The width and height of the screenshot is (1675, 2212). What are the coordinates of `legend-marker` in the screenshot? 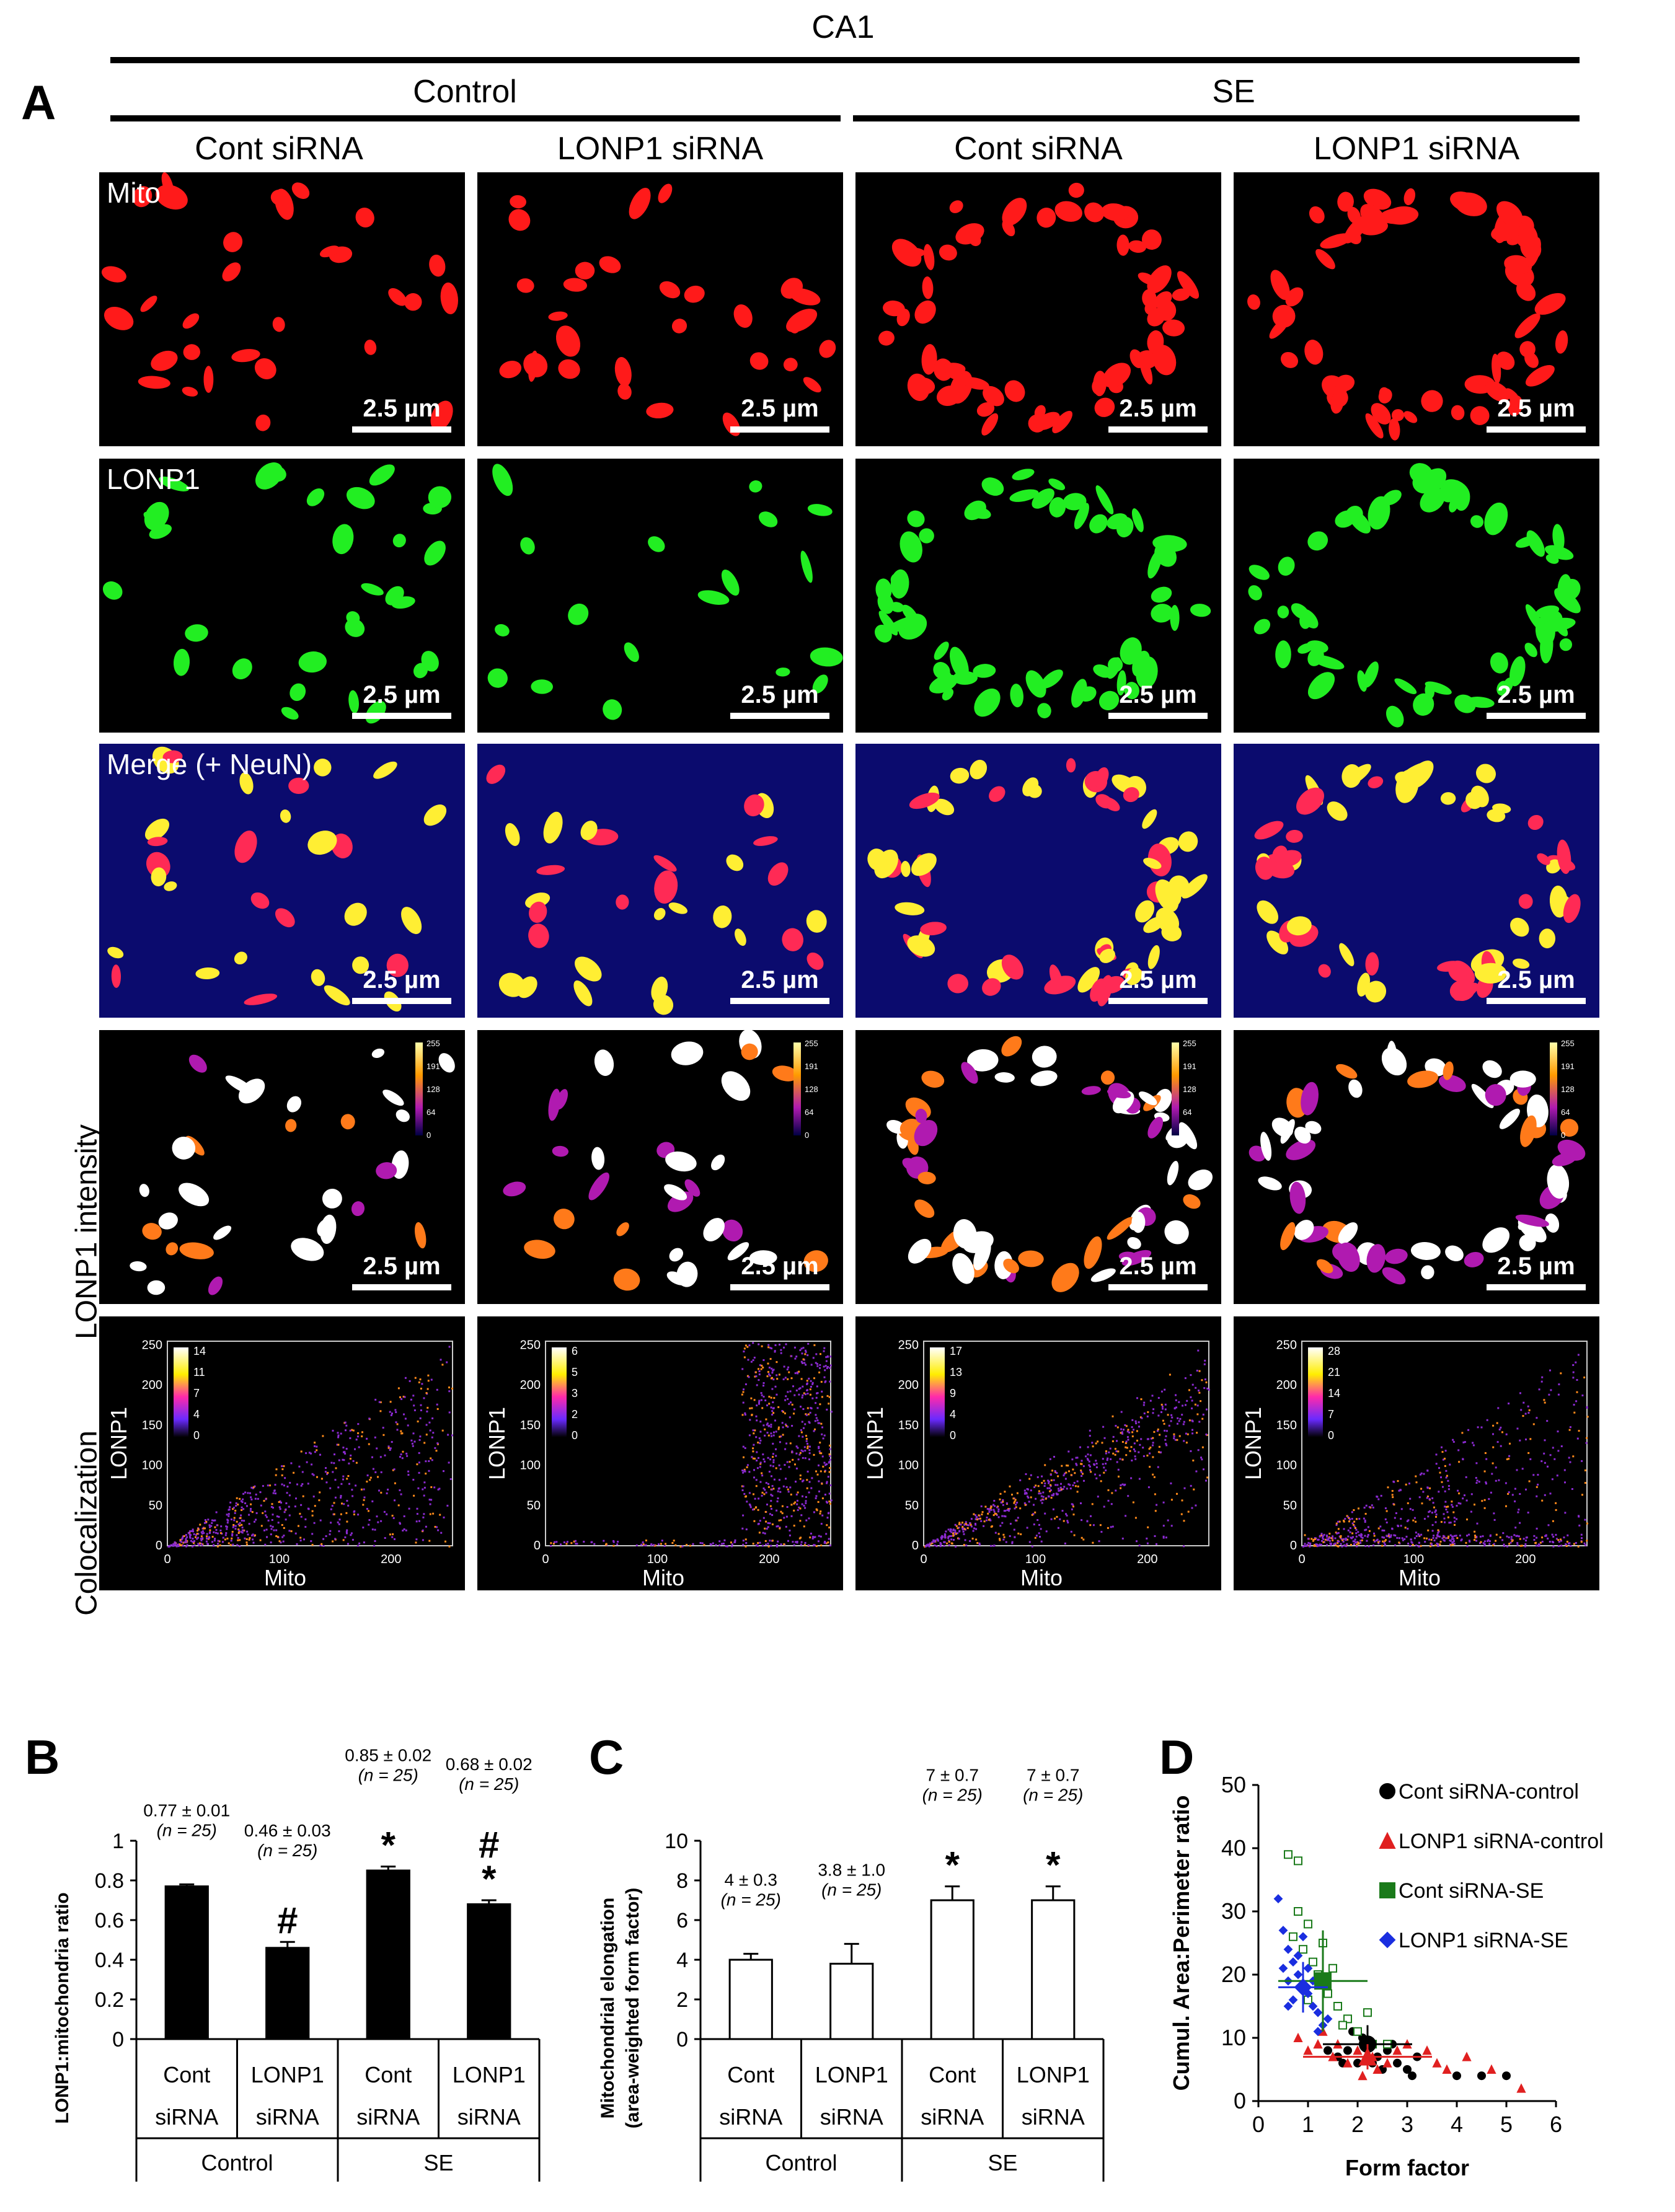 It's located at (1387, 1940).